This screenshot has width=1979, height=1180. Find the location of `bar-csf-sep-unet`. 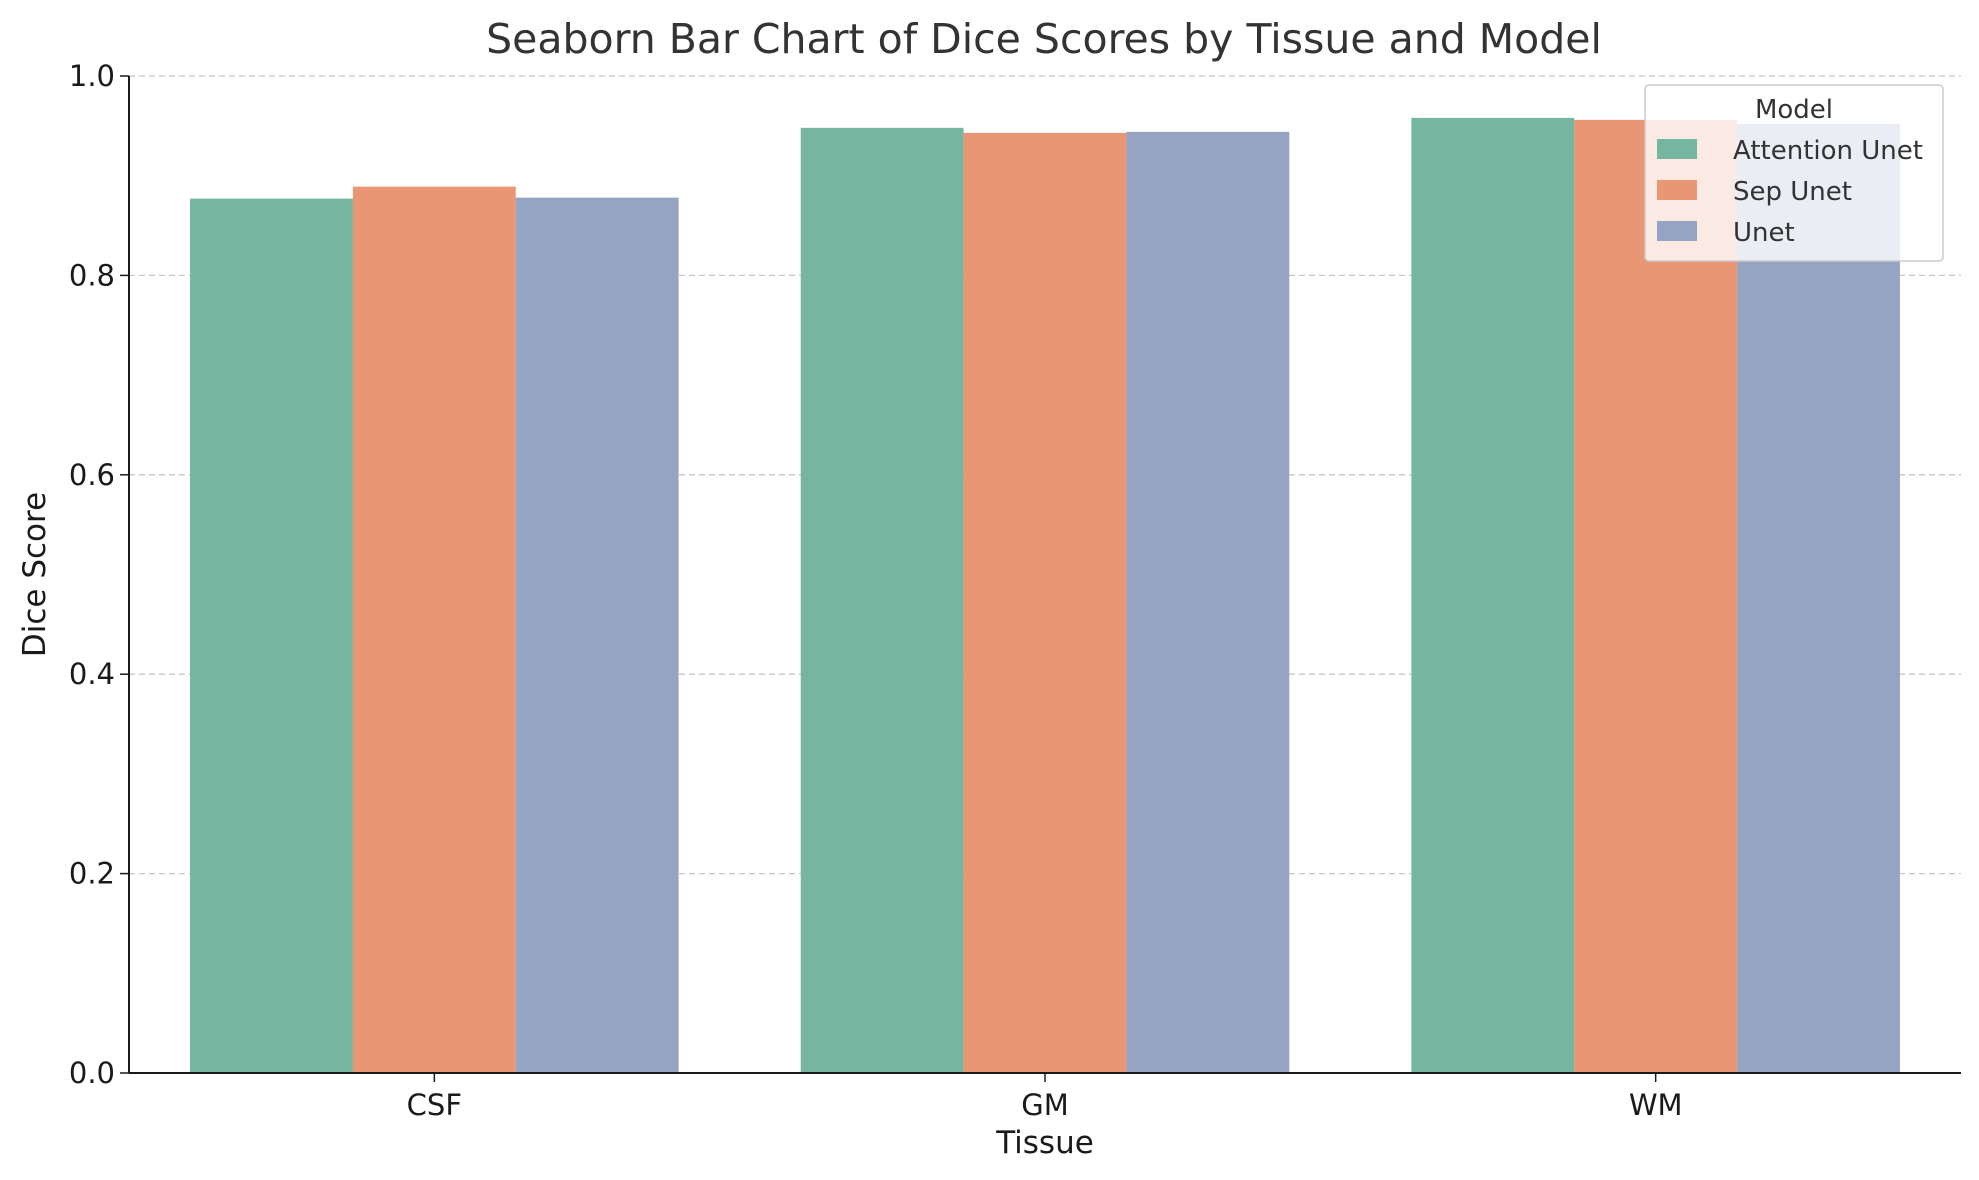

bar-csf-sep-unet is located at coordinates (434, 630).